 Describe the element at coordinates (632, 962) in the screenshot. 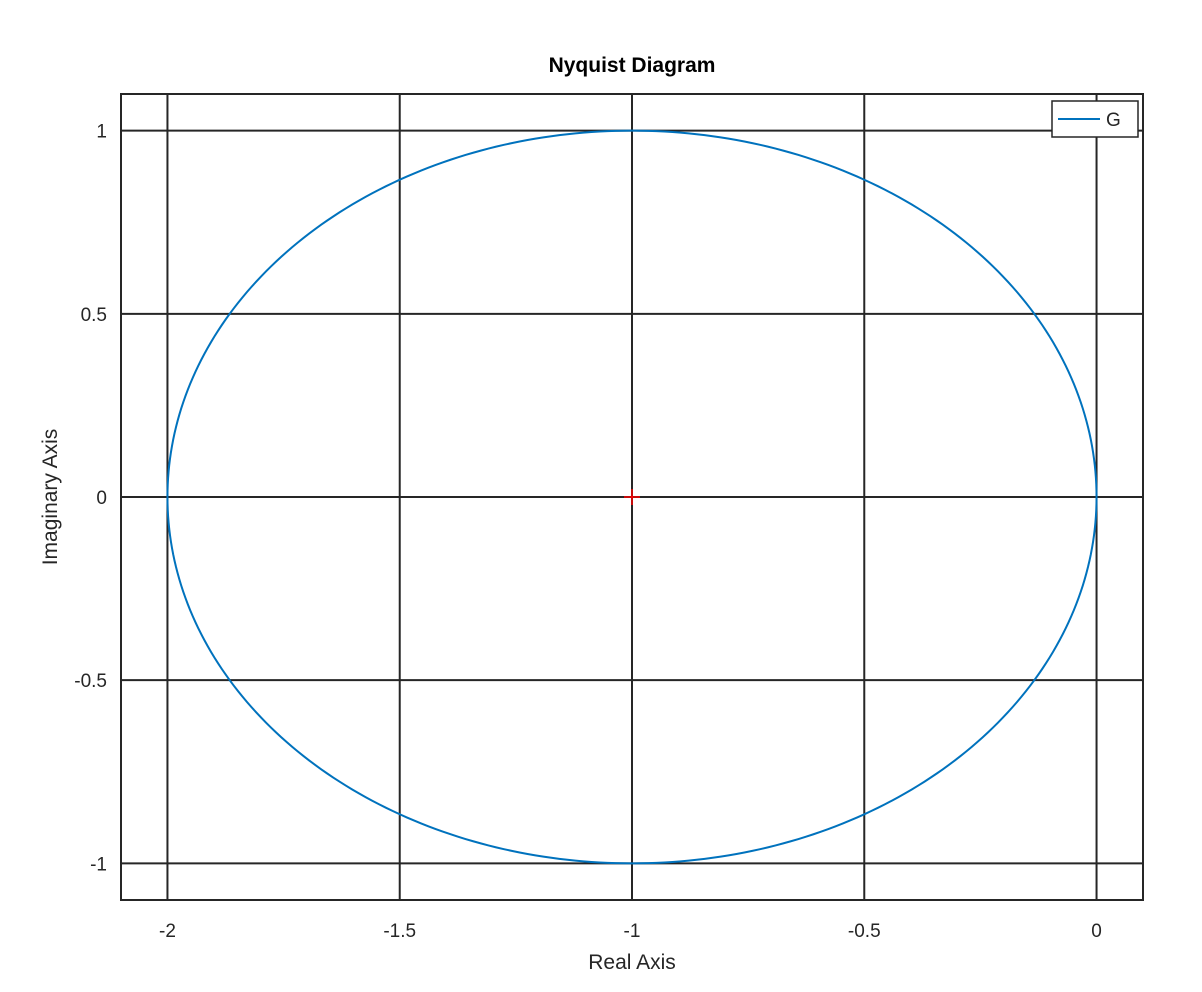

I see `x-axis-label: Real Axis` at that location.